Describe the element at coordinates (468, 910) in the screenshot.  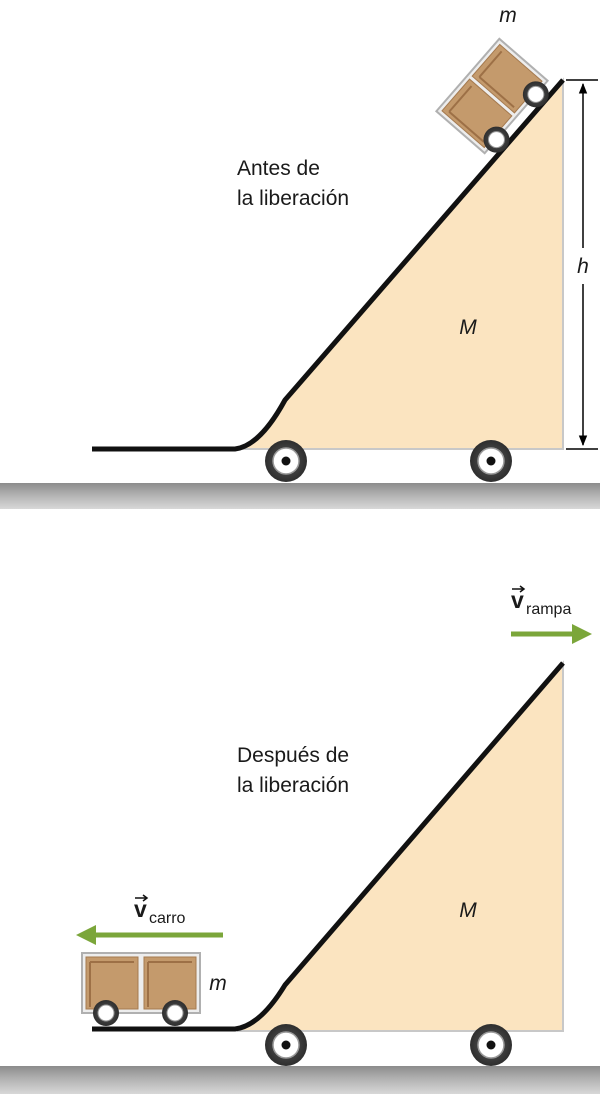
I see `ramp-mass-label-bottom: M` at that location.